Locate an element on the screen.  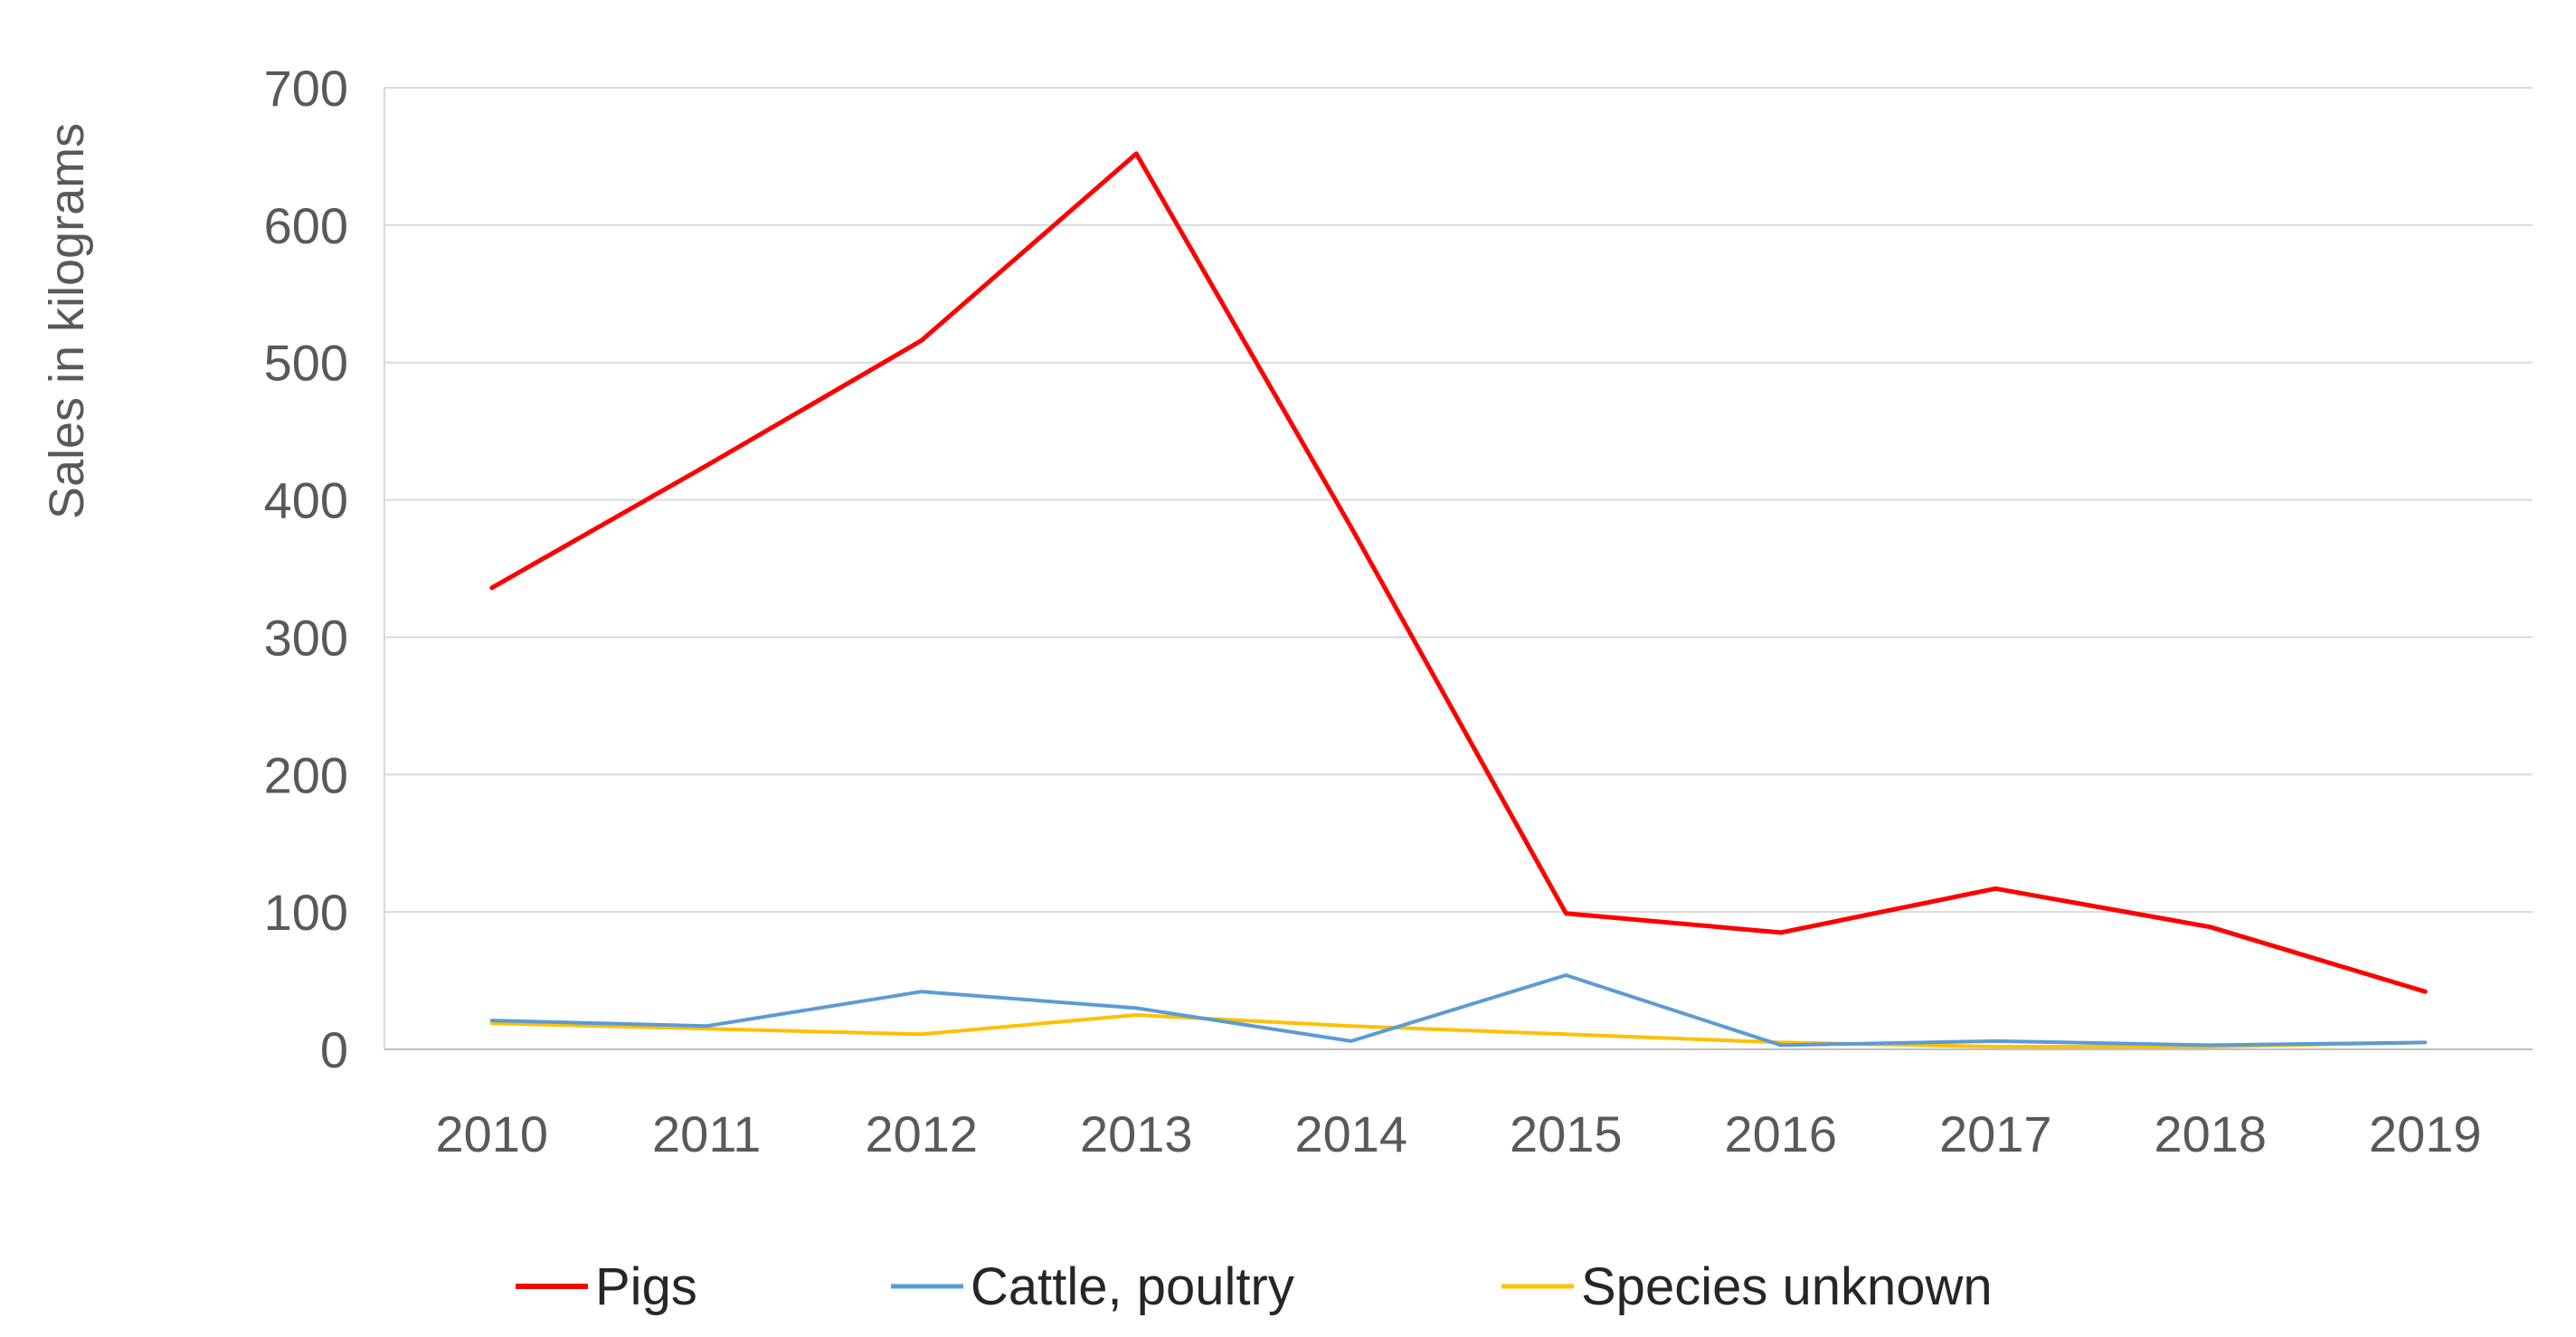
legend: Pigs Cattle, poultry Species unknown is located at coordinates (1254, 1286).